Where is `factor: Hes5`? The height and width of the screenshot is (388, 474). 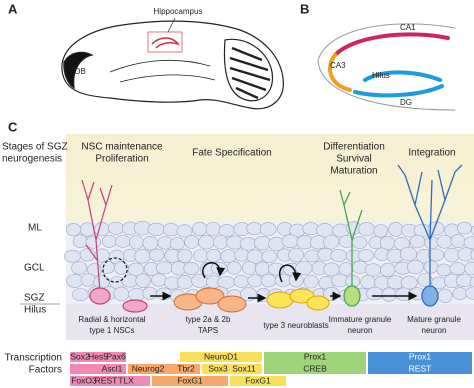
factor: Hes5 is located at coordinates (98, 356).